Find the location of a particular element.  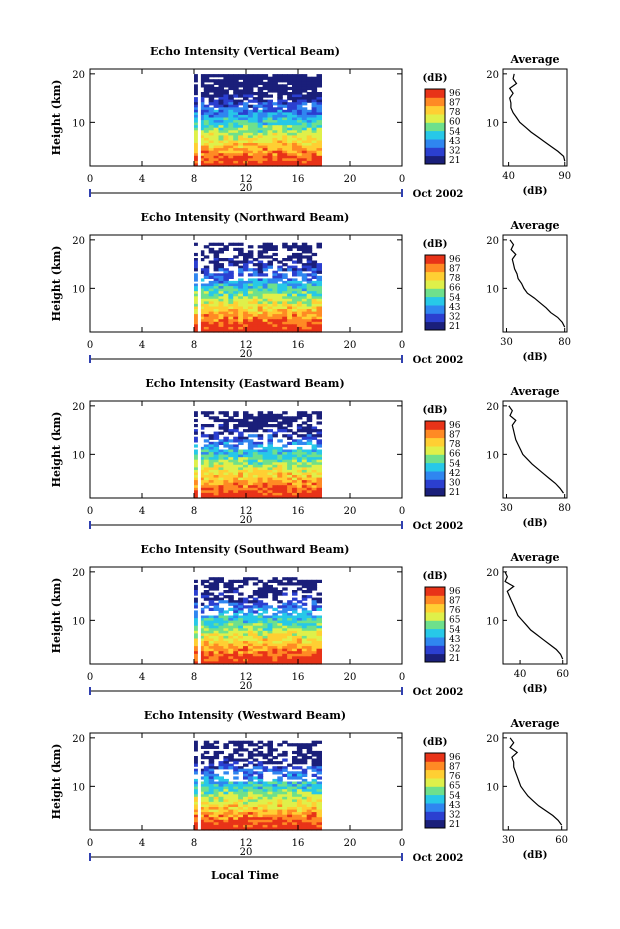

x-tick-label: 4 is located at coordinates (142, 843).